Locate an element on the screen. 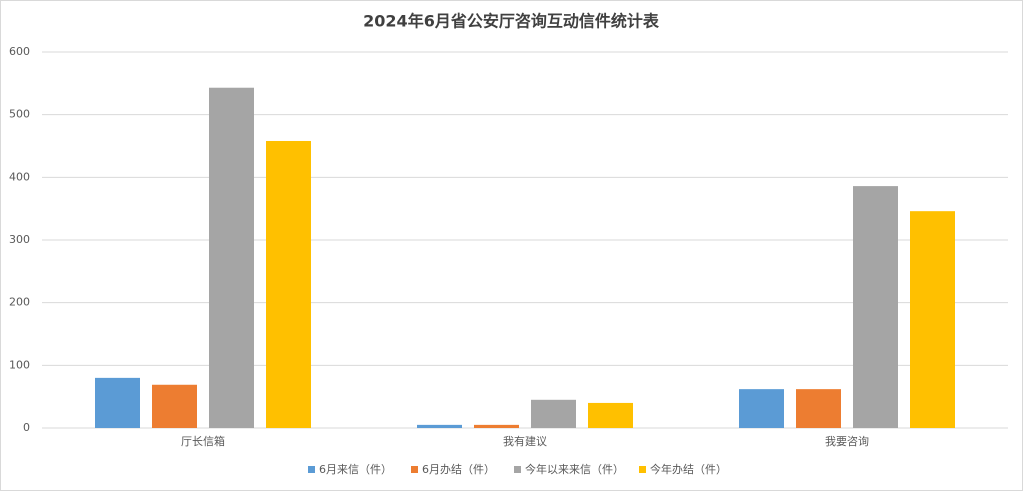 The image size is (1023, 495). x-tick-label: 我有建议 is located at coordinates (525, 441).